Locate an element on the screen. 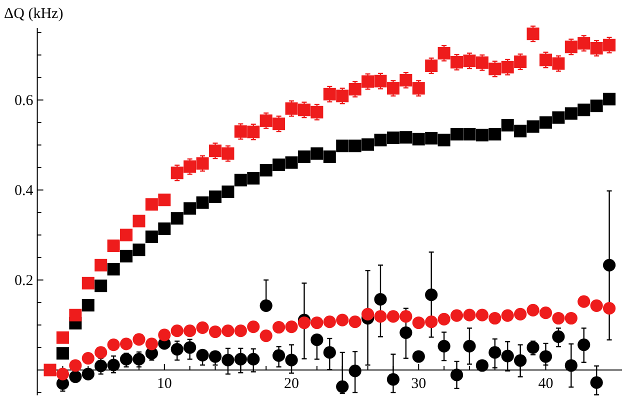  y-axis-title: ΔQ (kHz) is located at coordinates (34, 14).